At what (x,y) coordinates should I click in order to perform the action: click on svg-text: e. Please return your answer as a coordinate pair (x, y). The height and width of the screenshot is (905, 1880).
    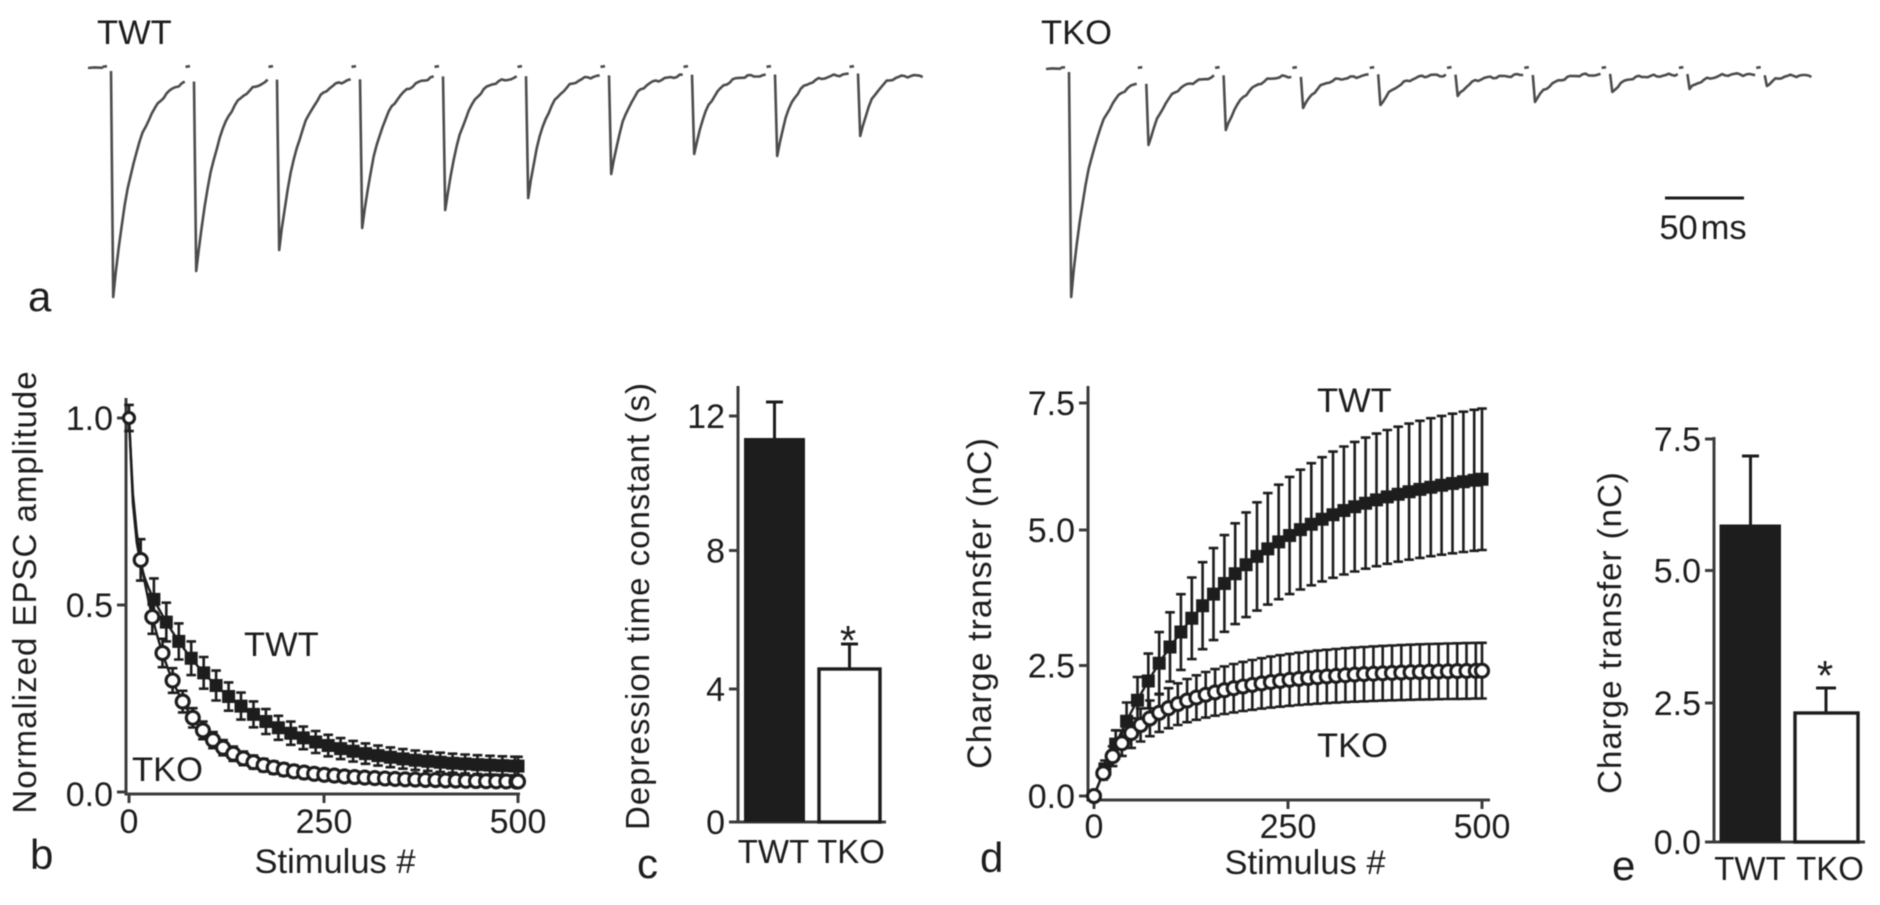
    Looking at the image, I should click on (1623, 865).